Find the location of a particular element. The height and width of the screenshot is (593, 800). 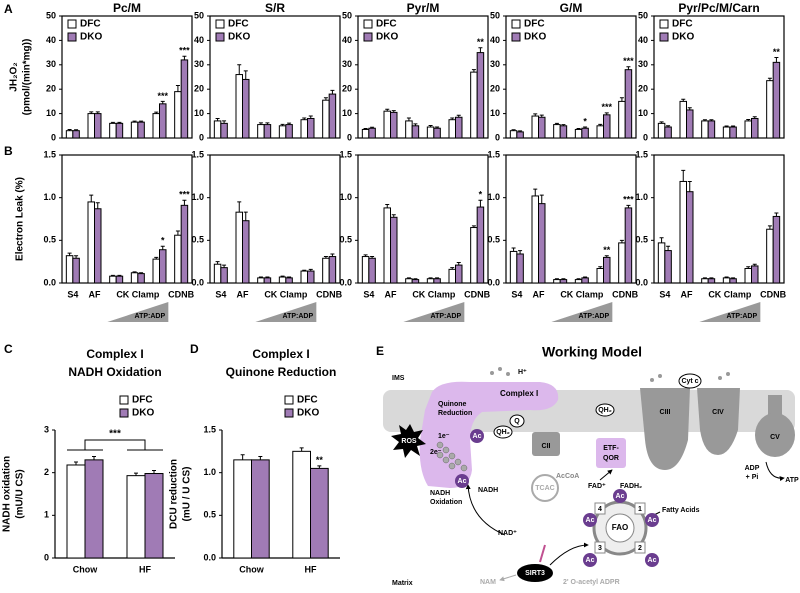

panel-letter: B is located at coordinates (8, 151).